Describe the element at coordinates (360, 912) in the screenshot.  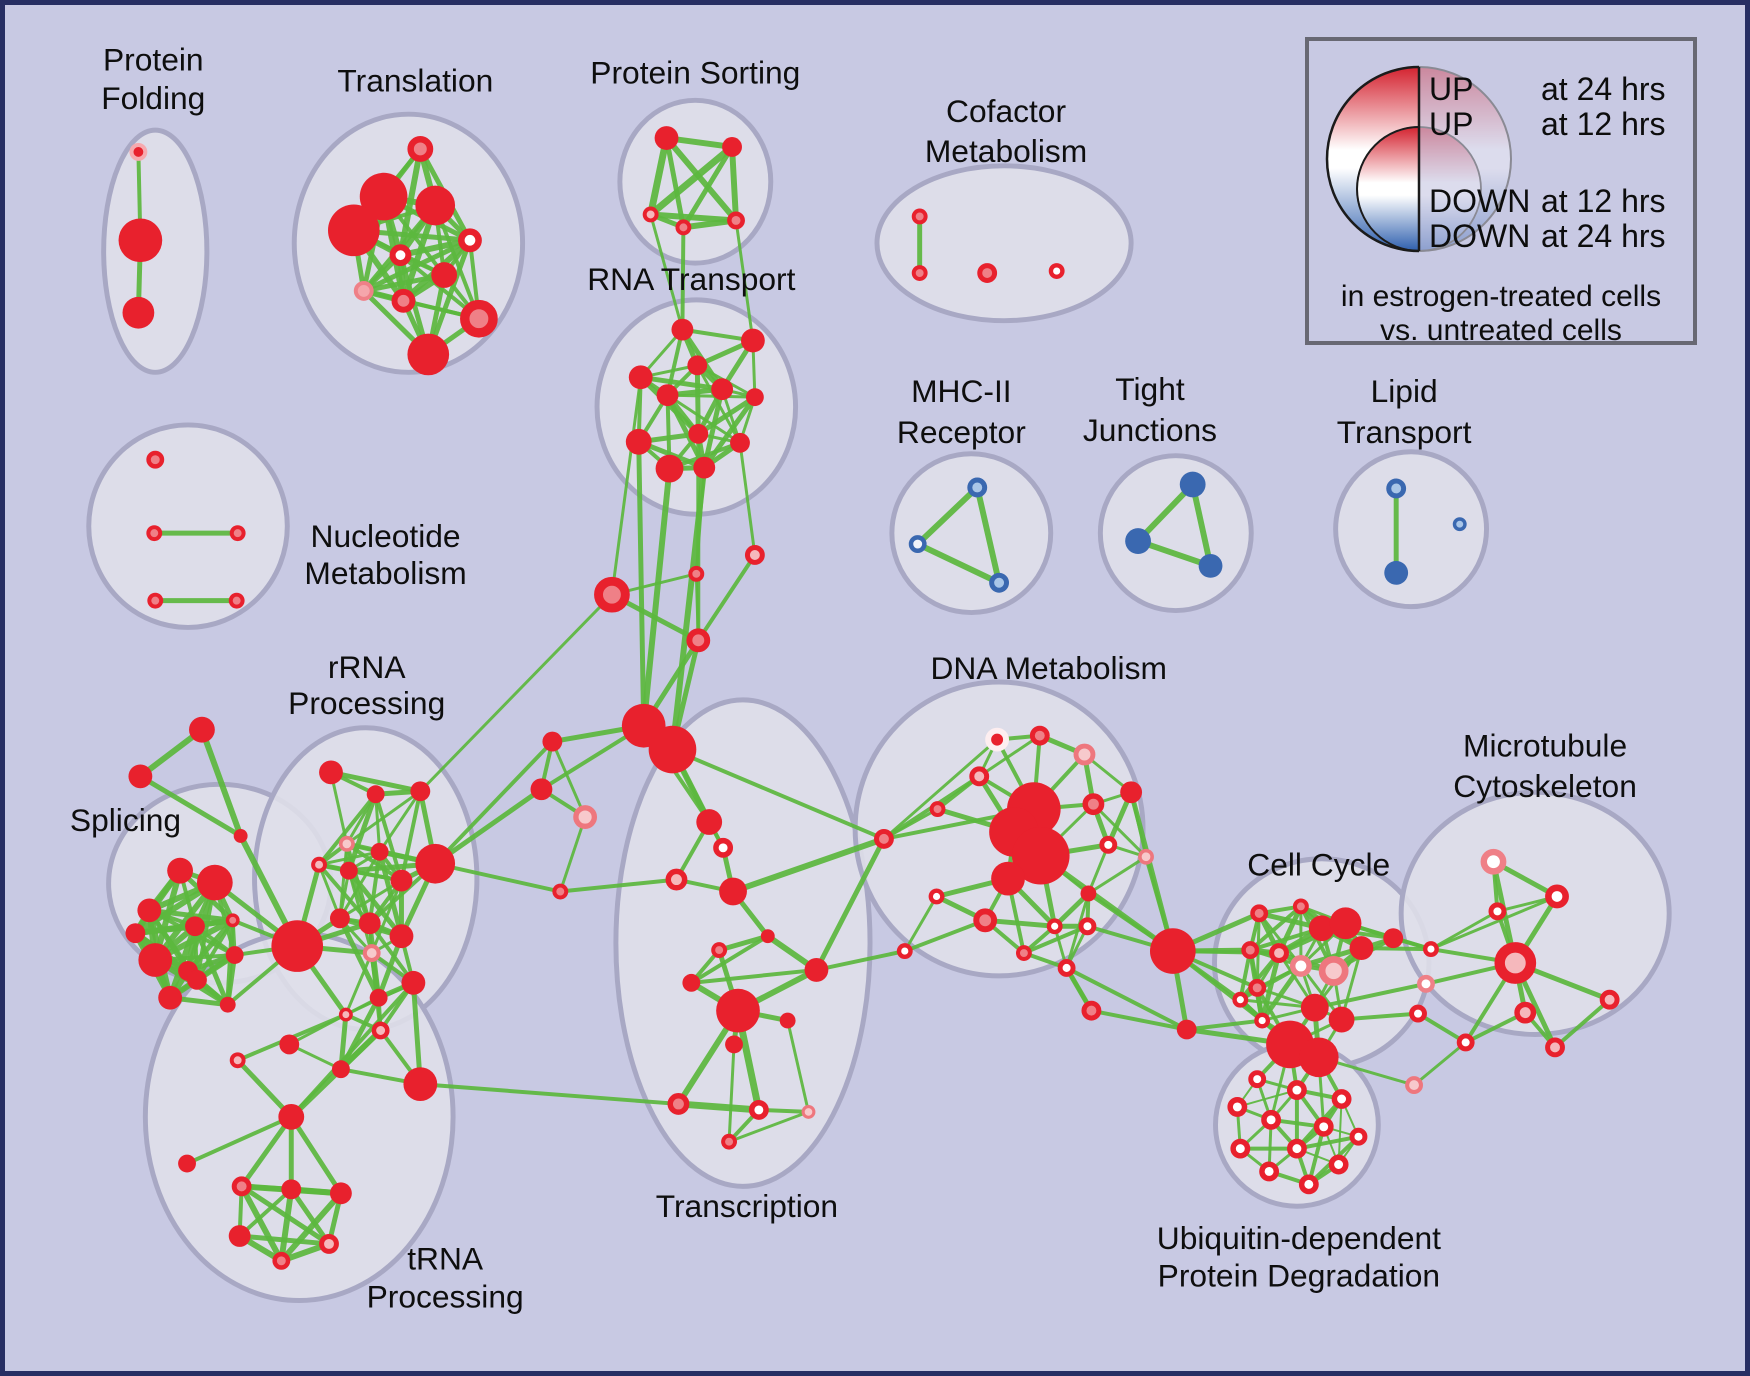
I see `edge-rr5-rr12` at that location.